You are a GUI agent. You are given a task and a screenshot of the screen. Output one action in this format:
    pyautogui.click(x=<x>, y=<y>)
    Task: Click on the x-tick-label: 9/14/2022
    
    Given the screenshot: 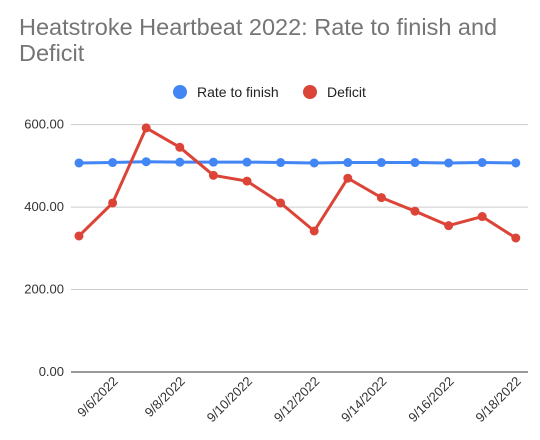 What is the action you would take?
    pyautogui.click(x=364, y=400)
    